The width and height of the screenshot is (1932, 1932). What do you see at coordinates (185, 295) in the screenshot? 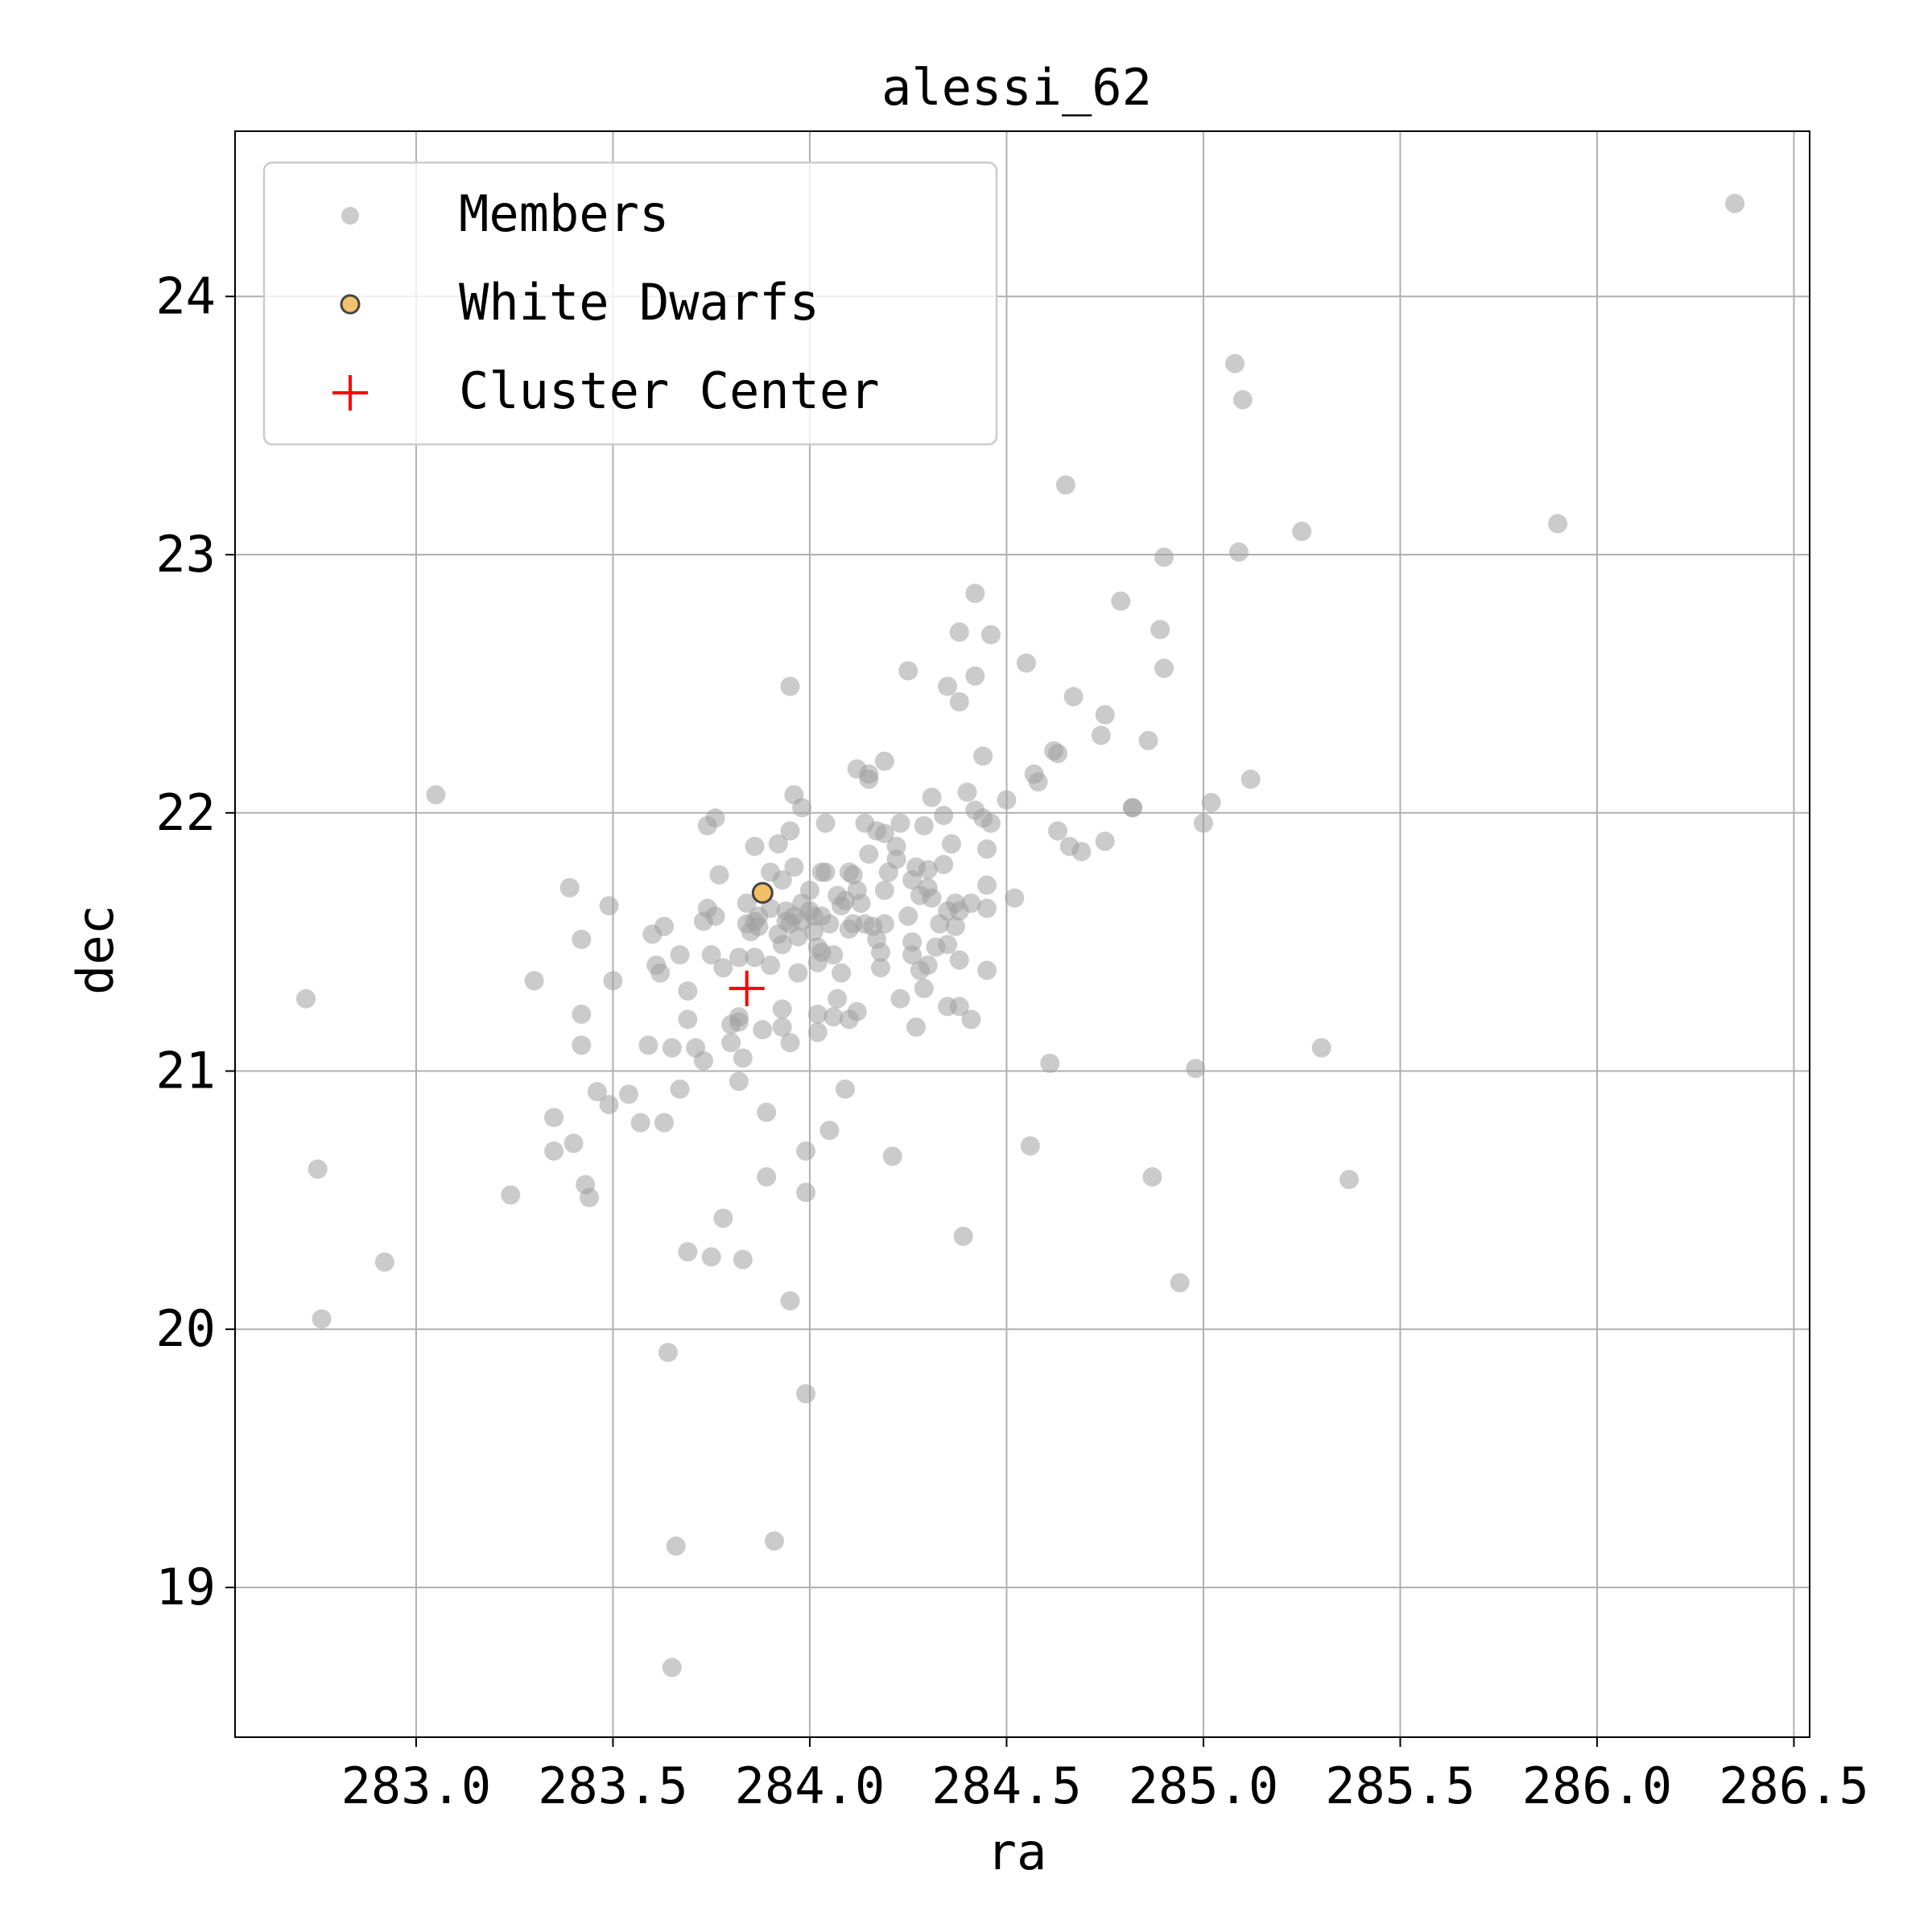
I see `y-tick-label: 24` at bounding box center [185, 295].